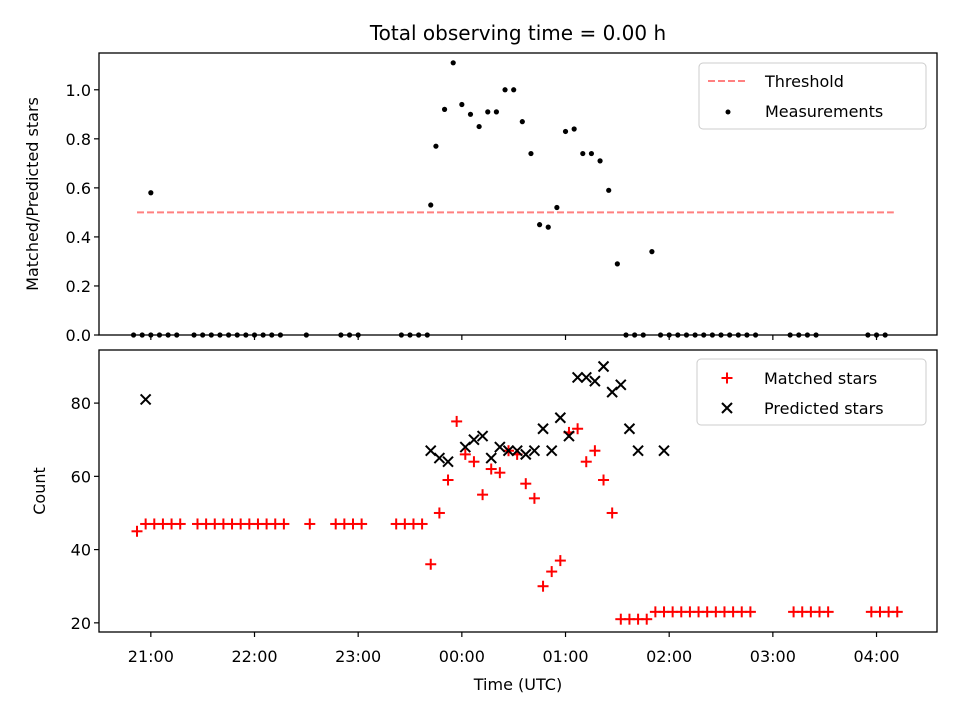 This screenshot has width=960, height=720. What do you see at coordinates (78, 335) in the screenshot?
I see `ratio-y-tick-label: 0.0` at bounding box center [78, 335].